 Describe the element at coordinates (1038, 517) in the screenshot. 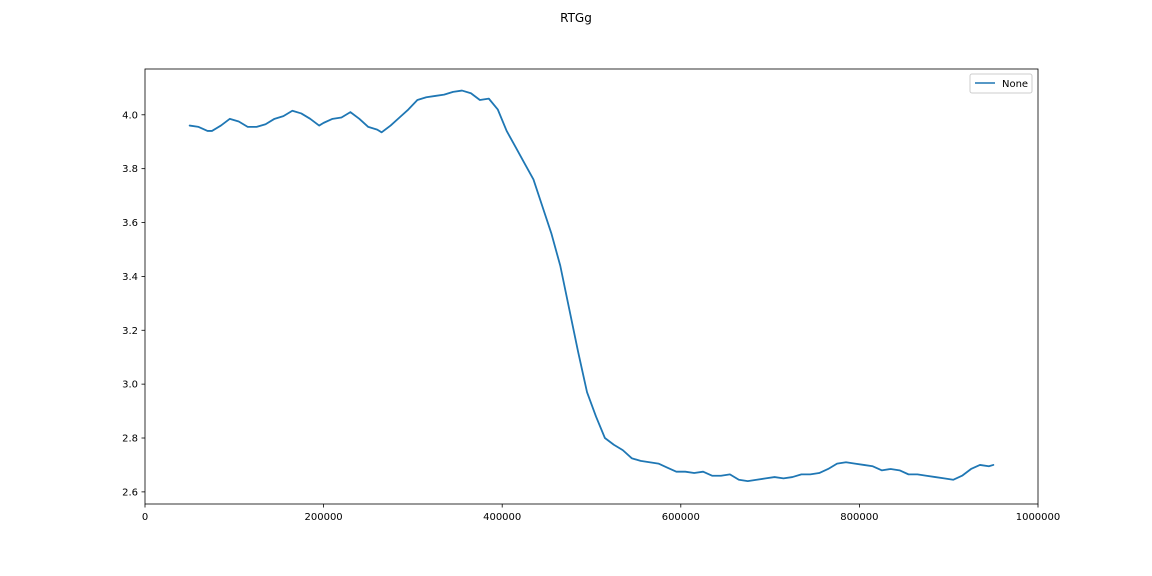

I see `x-tick-label: 1000000` at that location.